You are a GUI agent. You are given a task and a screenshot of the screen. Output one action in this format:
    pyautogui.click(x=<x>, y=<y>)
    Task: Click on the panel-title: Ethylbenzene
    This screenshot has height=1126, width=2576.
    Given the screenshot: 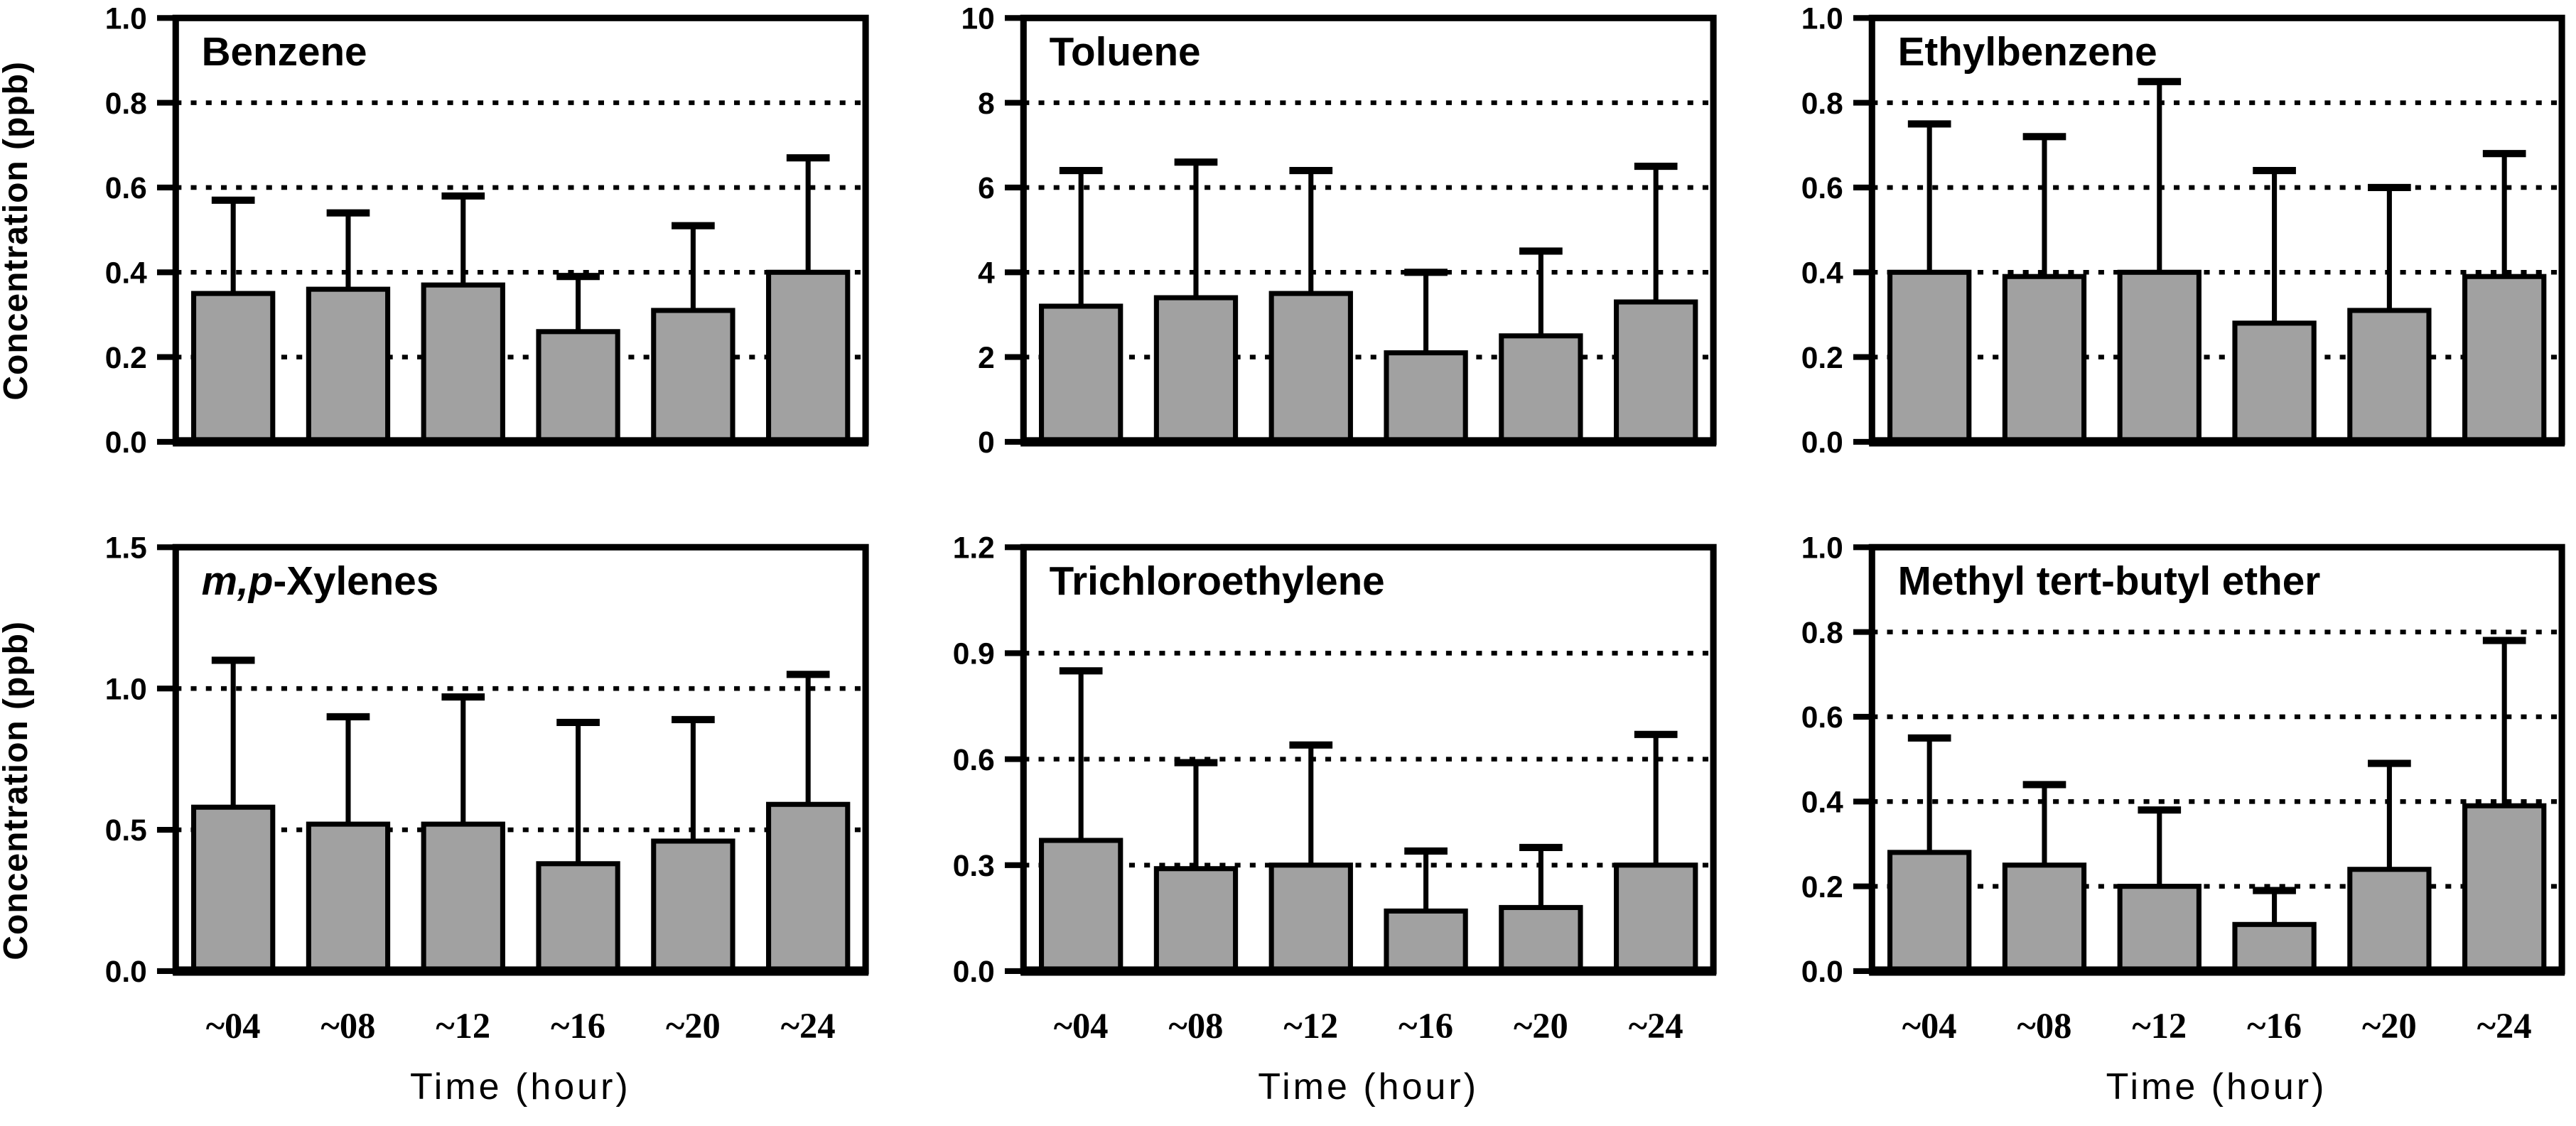 What is the action you would take?
    pyautogui.click(x=2027, y=52)
    